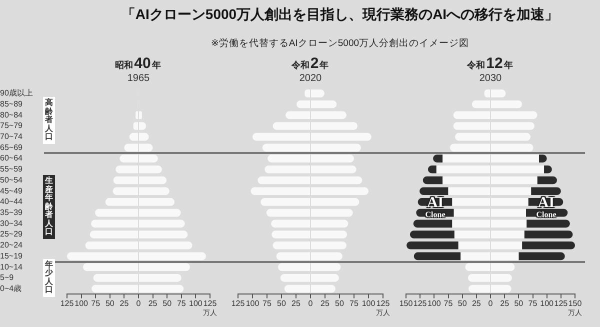  Describe the element at coordinates (12, 191) in the screenshot. I see `y-tick-label: 45~49` at that location.